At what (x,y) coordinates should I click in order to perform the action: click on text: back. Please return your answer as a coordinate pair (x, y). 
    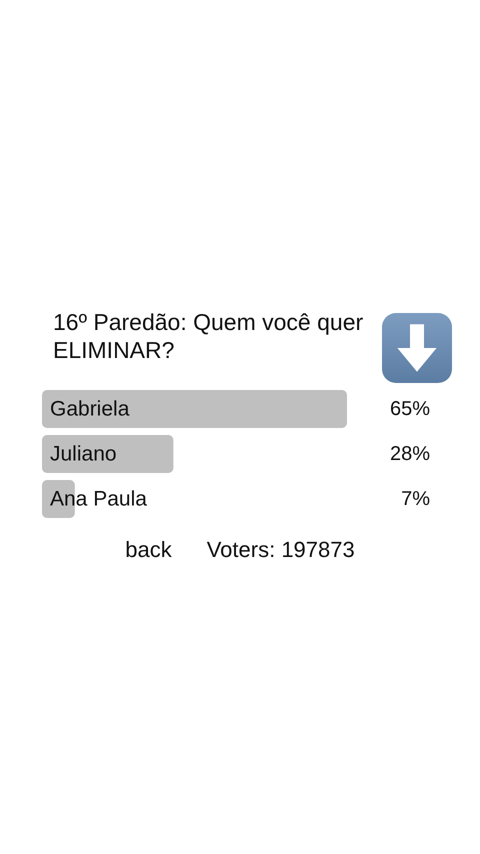
    Looking at the image, I should click on (149, 549).